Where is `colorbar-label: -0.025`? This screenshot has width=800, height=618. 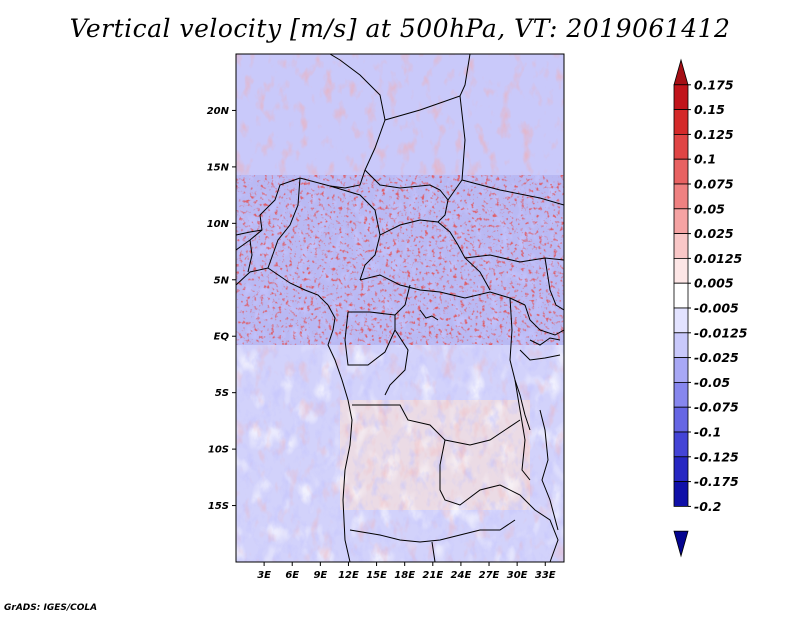
colorbar-label: -0.025 is located at coordinates (716, 357).